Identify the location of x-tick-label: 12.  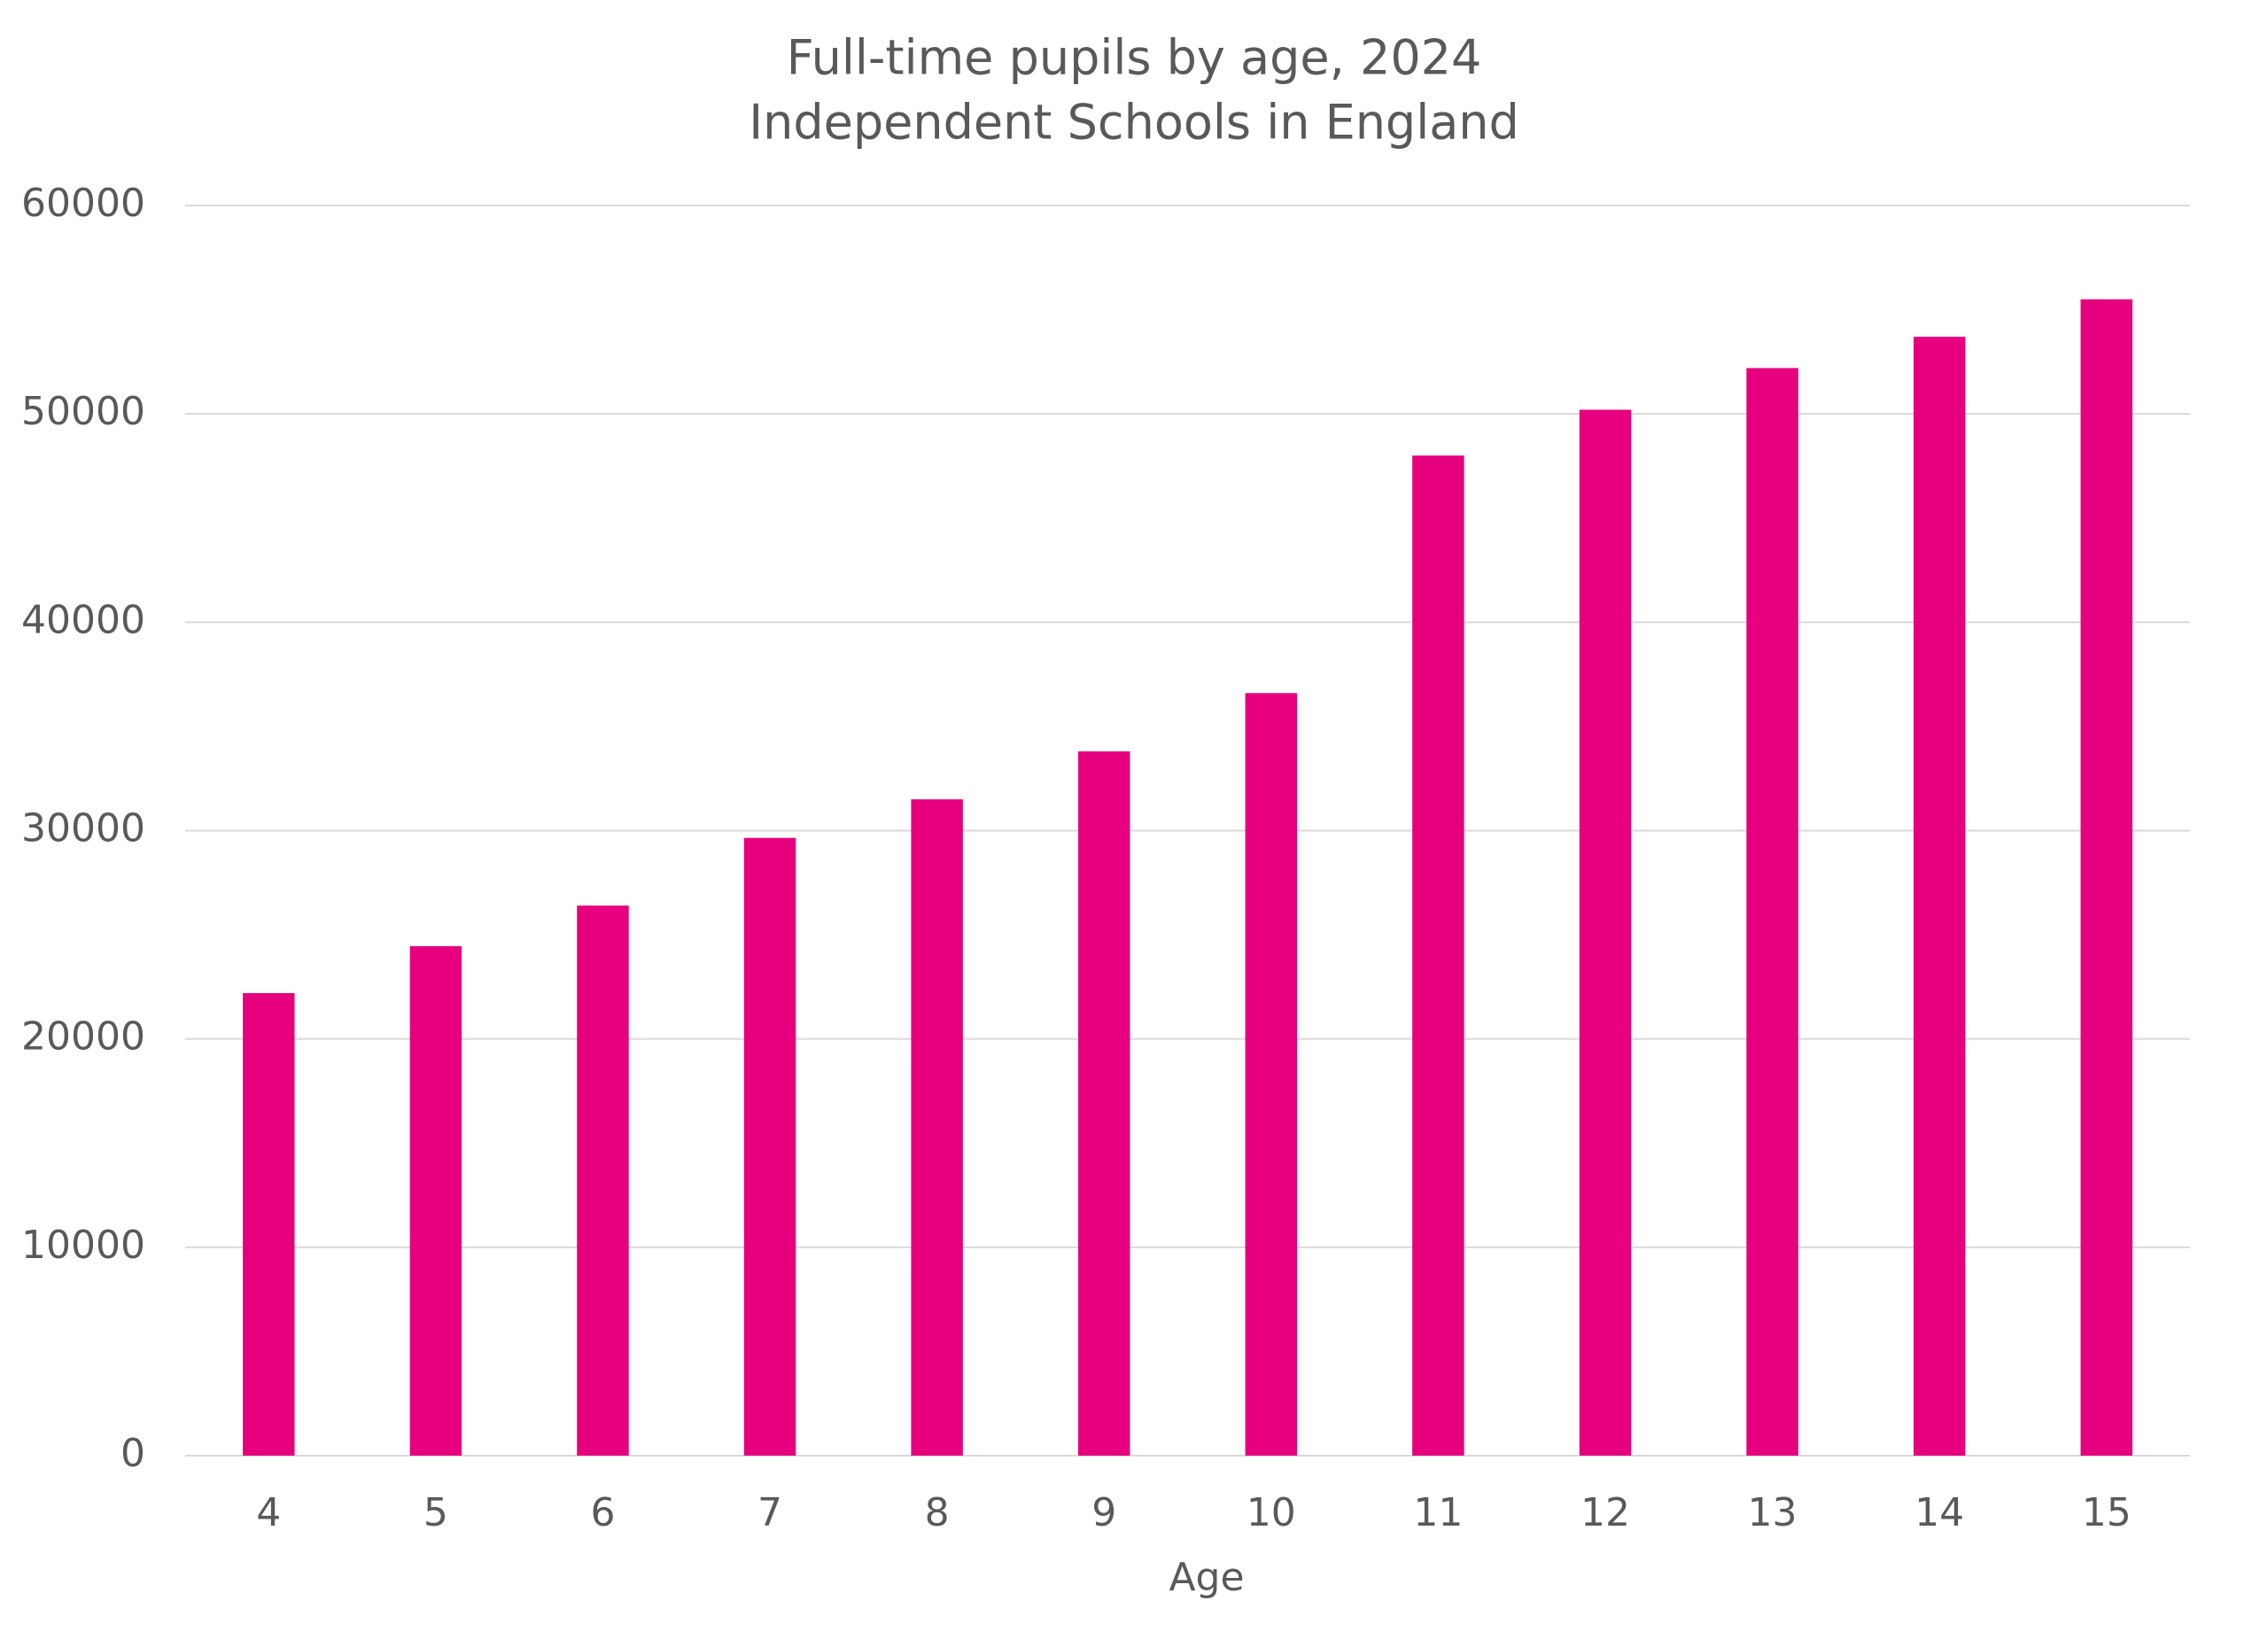
(1605, 1512).